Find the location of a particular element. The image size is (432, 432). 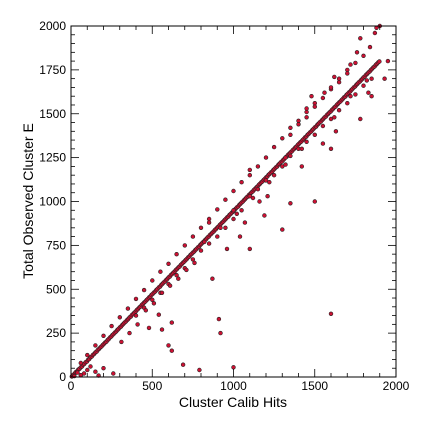

x-tick-label: 500 is located at coordinates (152, 386).